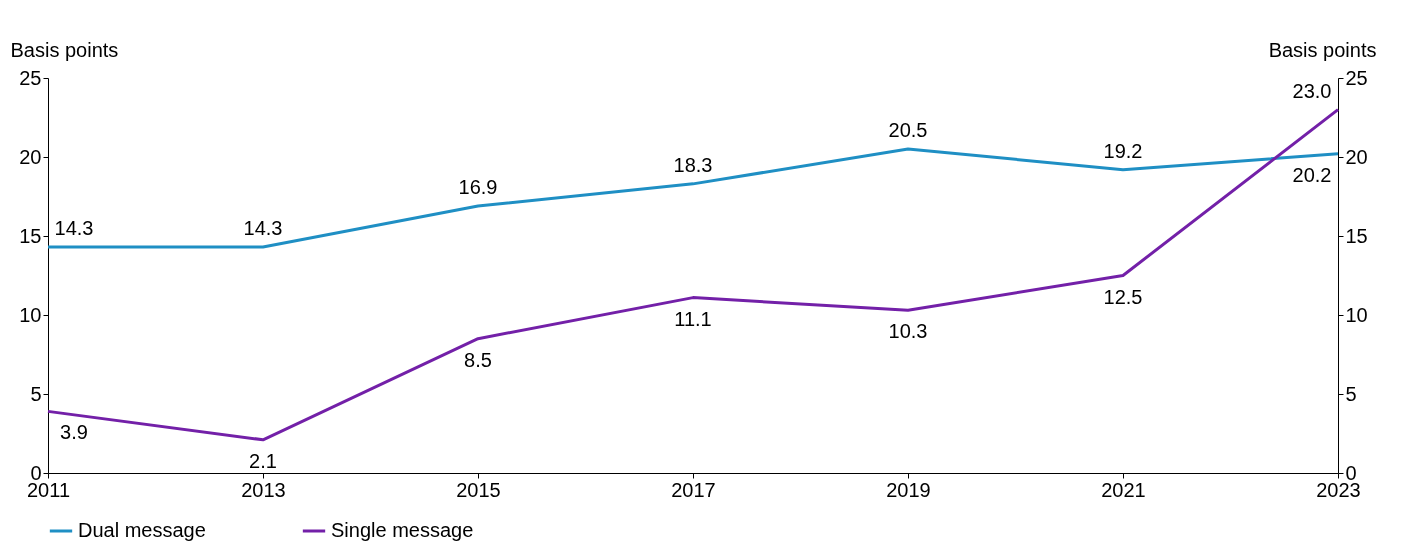 This screenshot has height=542, width=1420. Describe the element at coordinates (693, 164) in the screenshot. I see `data-label: 18.3` at that location.